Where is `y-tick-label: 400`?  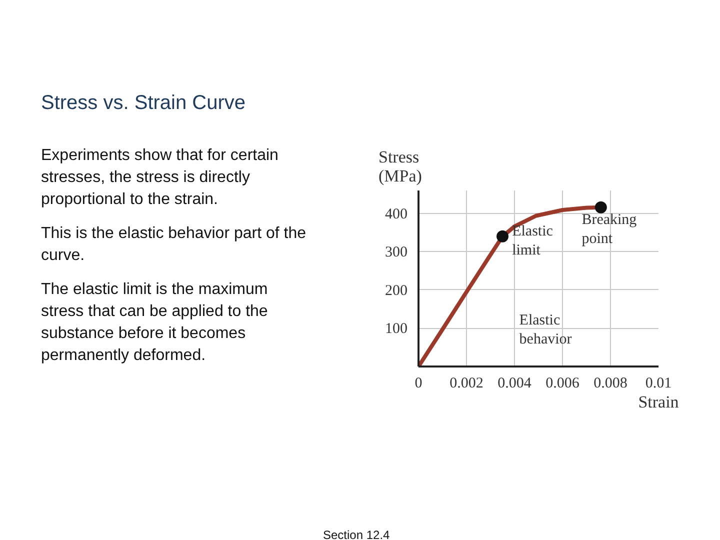 y-tick-label: 400 is located at coordinates (396, 214).